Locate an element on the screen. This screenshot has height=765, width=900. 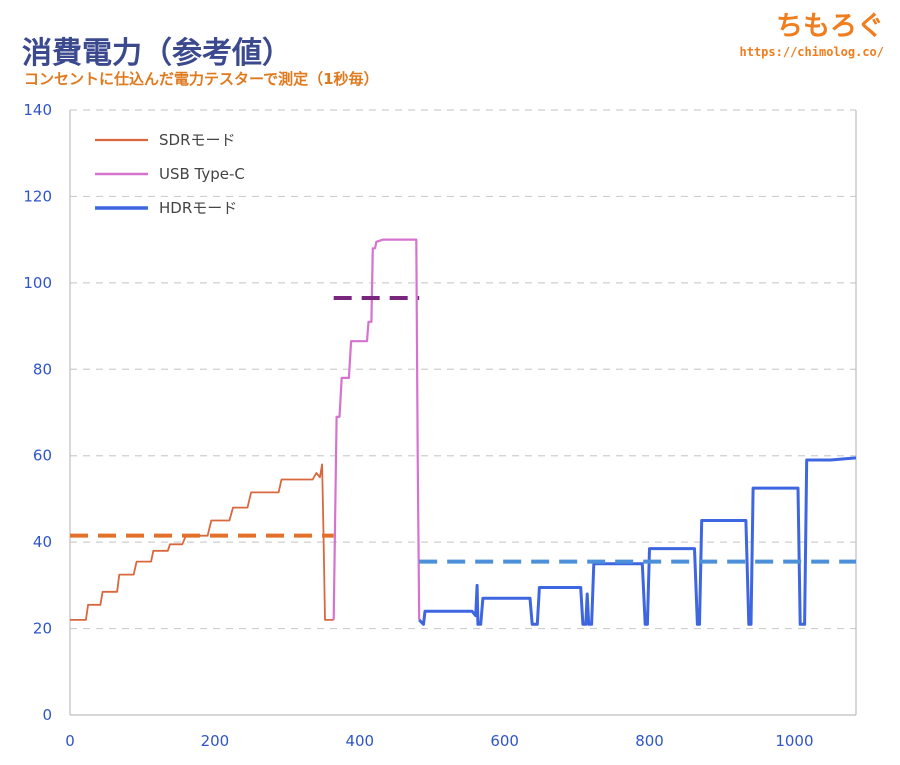
series-line-hdr is located at coordinates (637, 541).